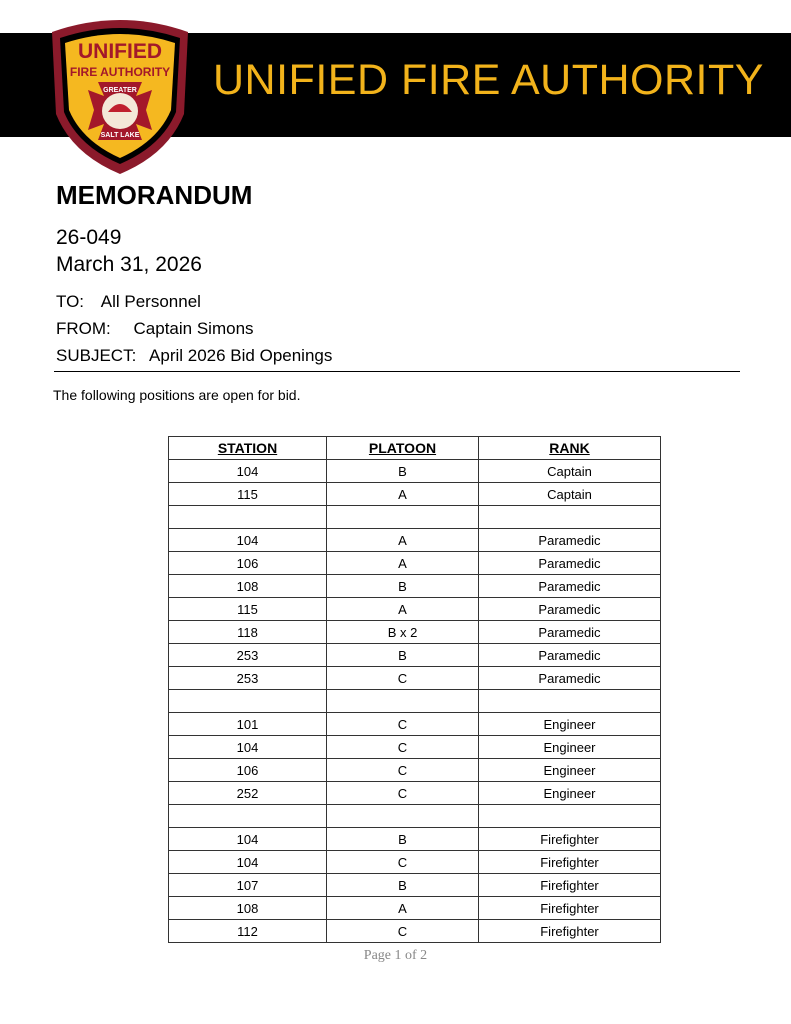 This screenshot has height=1024, width=791. Describe the element at coordinates (247, 724) in the screenshot. I see `station-cell: 101` at that location.